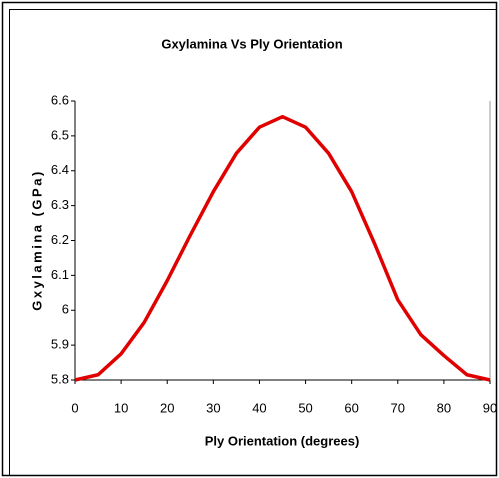  I want to click on x-tick-label: 10, so click(121, 407).